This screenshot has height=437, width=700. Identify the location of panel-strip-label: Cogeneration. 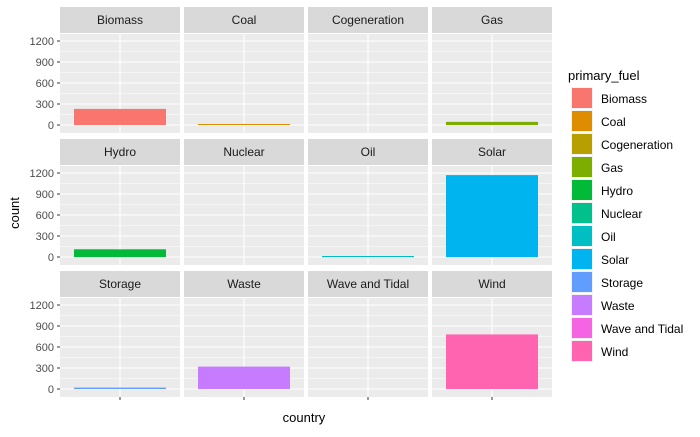
(368, 20).